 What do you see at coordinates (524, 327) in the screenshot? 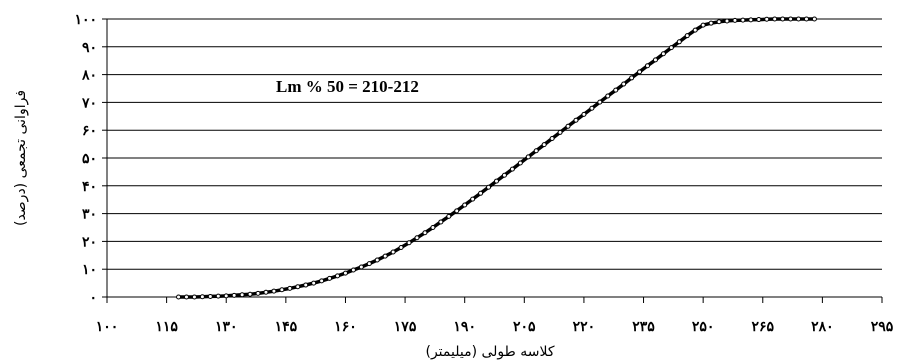
I see `x-tick-label: ۲۰۵` at bounding box center [524, 327].